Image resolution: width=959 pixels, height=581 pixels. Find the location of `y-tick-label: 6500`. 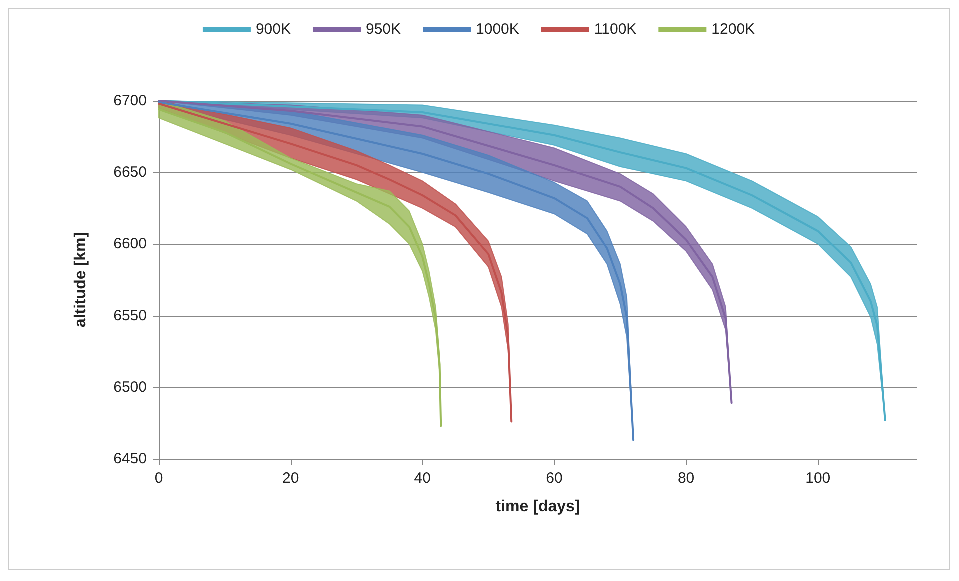

y-tick-label: 6500 is located at coordinates (130, 387).